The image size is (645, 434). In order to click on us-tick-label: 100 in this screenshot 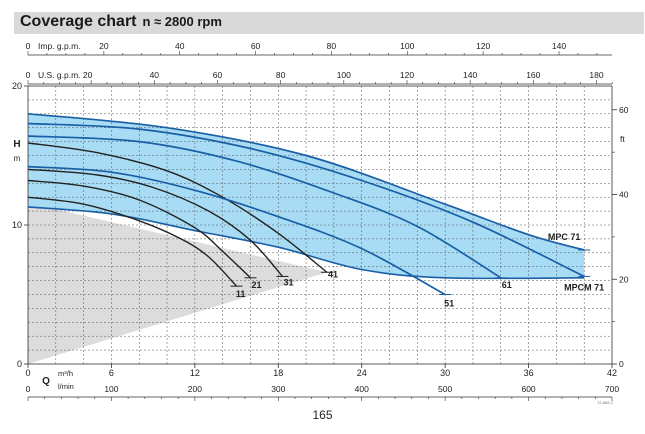, I will do `click(344, 75)`.